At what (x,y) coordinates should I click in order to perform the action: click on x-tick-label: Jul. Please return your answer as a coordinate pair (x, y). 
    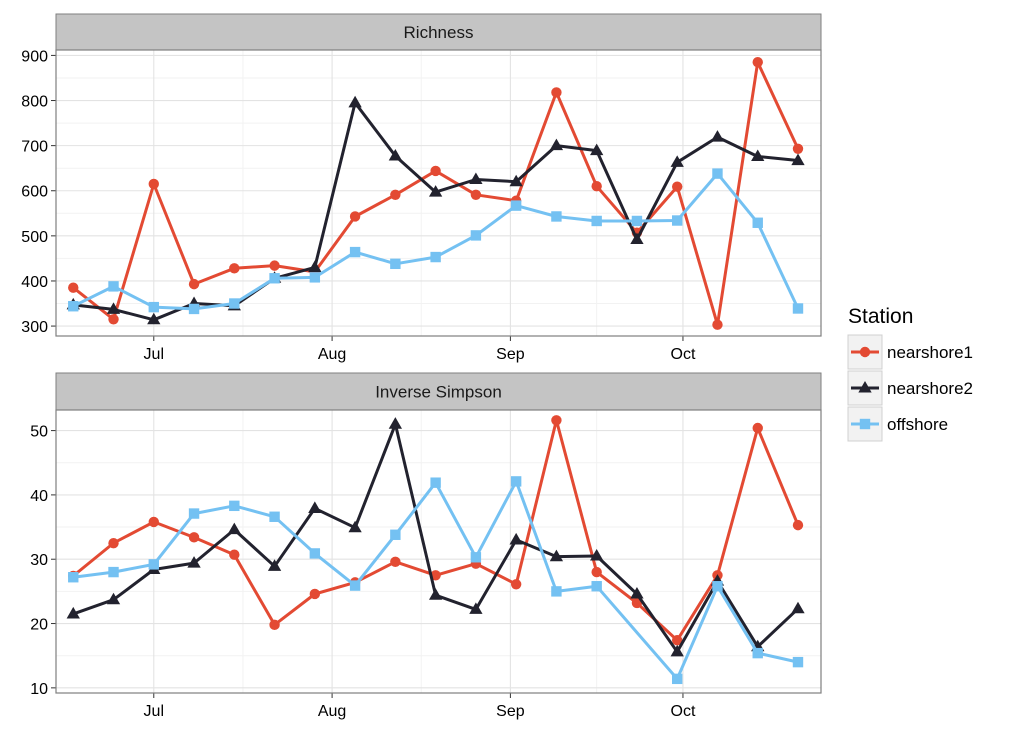
    Looking at the image, I should click on (154, 711).